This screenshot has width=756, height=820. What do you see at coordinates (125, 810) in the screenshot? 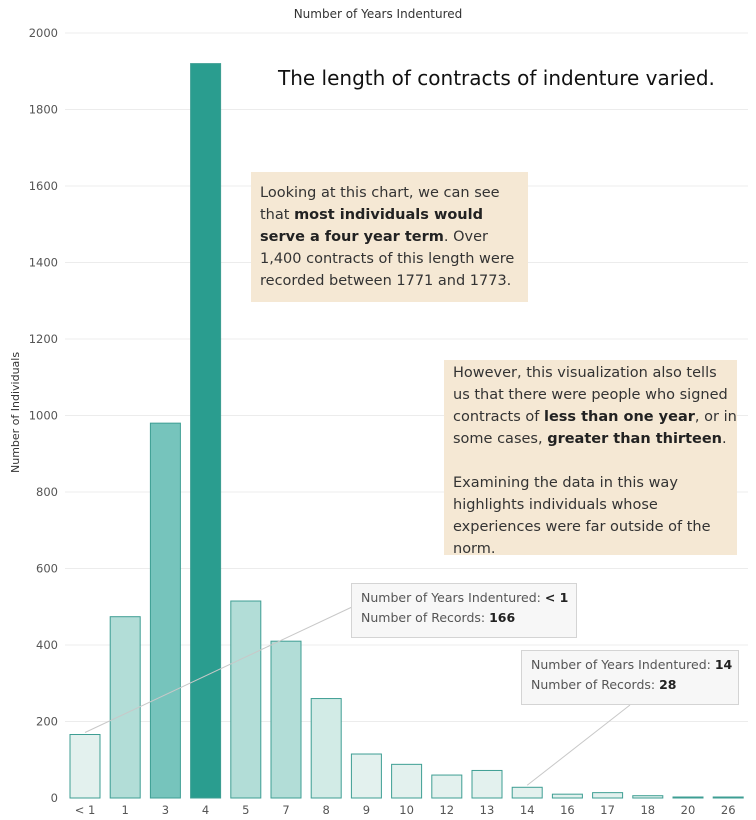
I see `x-tick-label: 1` at bounding box center [125, 810].